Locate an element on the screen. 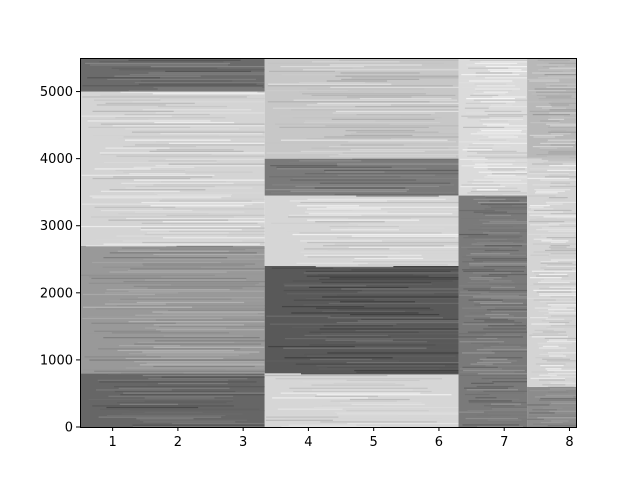 Image resolution: width=640 pixels, height=480 pixels. y-axis: 0 1000 2000 3000 4000 5000 is located at coordinates (60, 260).